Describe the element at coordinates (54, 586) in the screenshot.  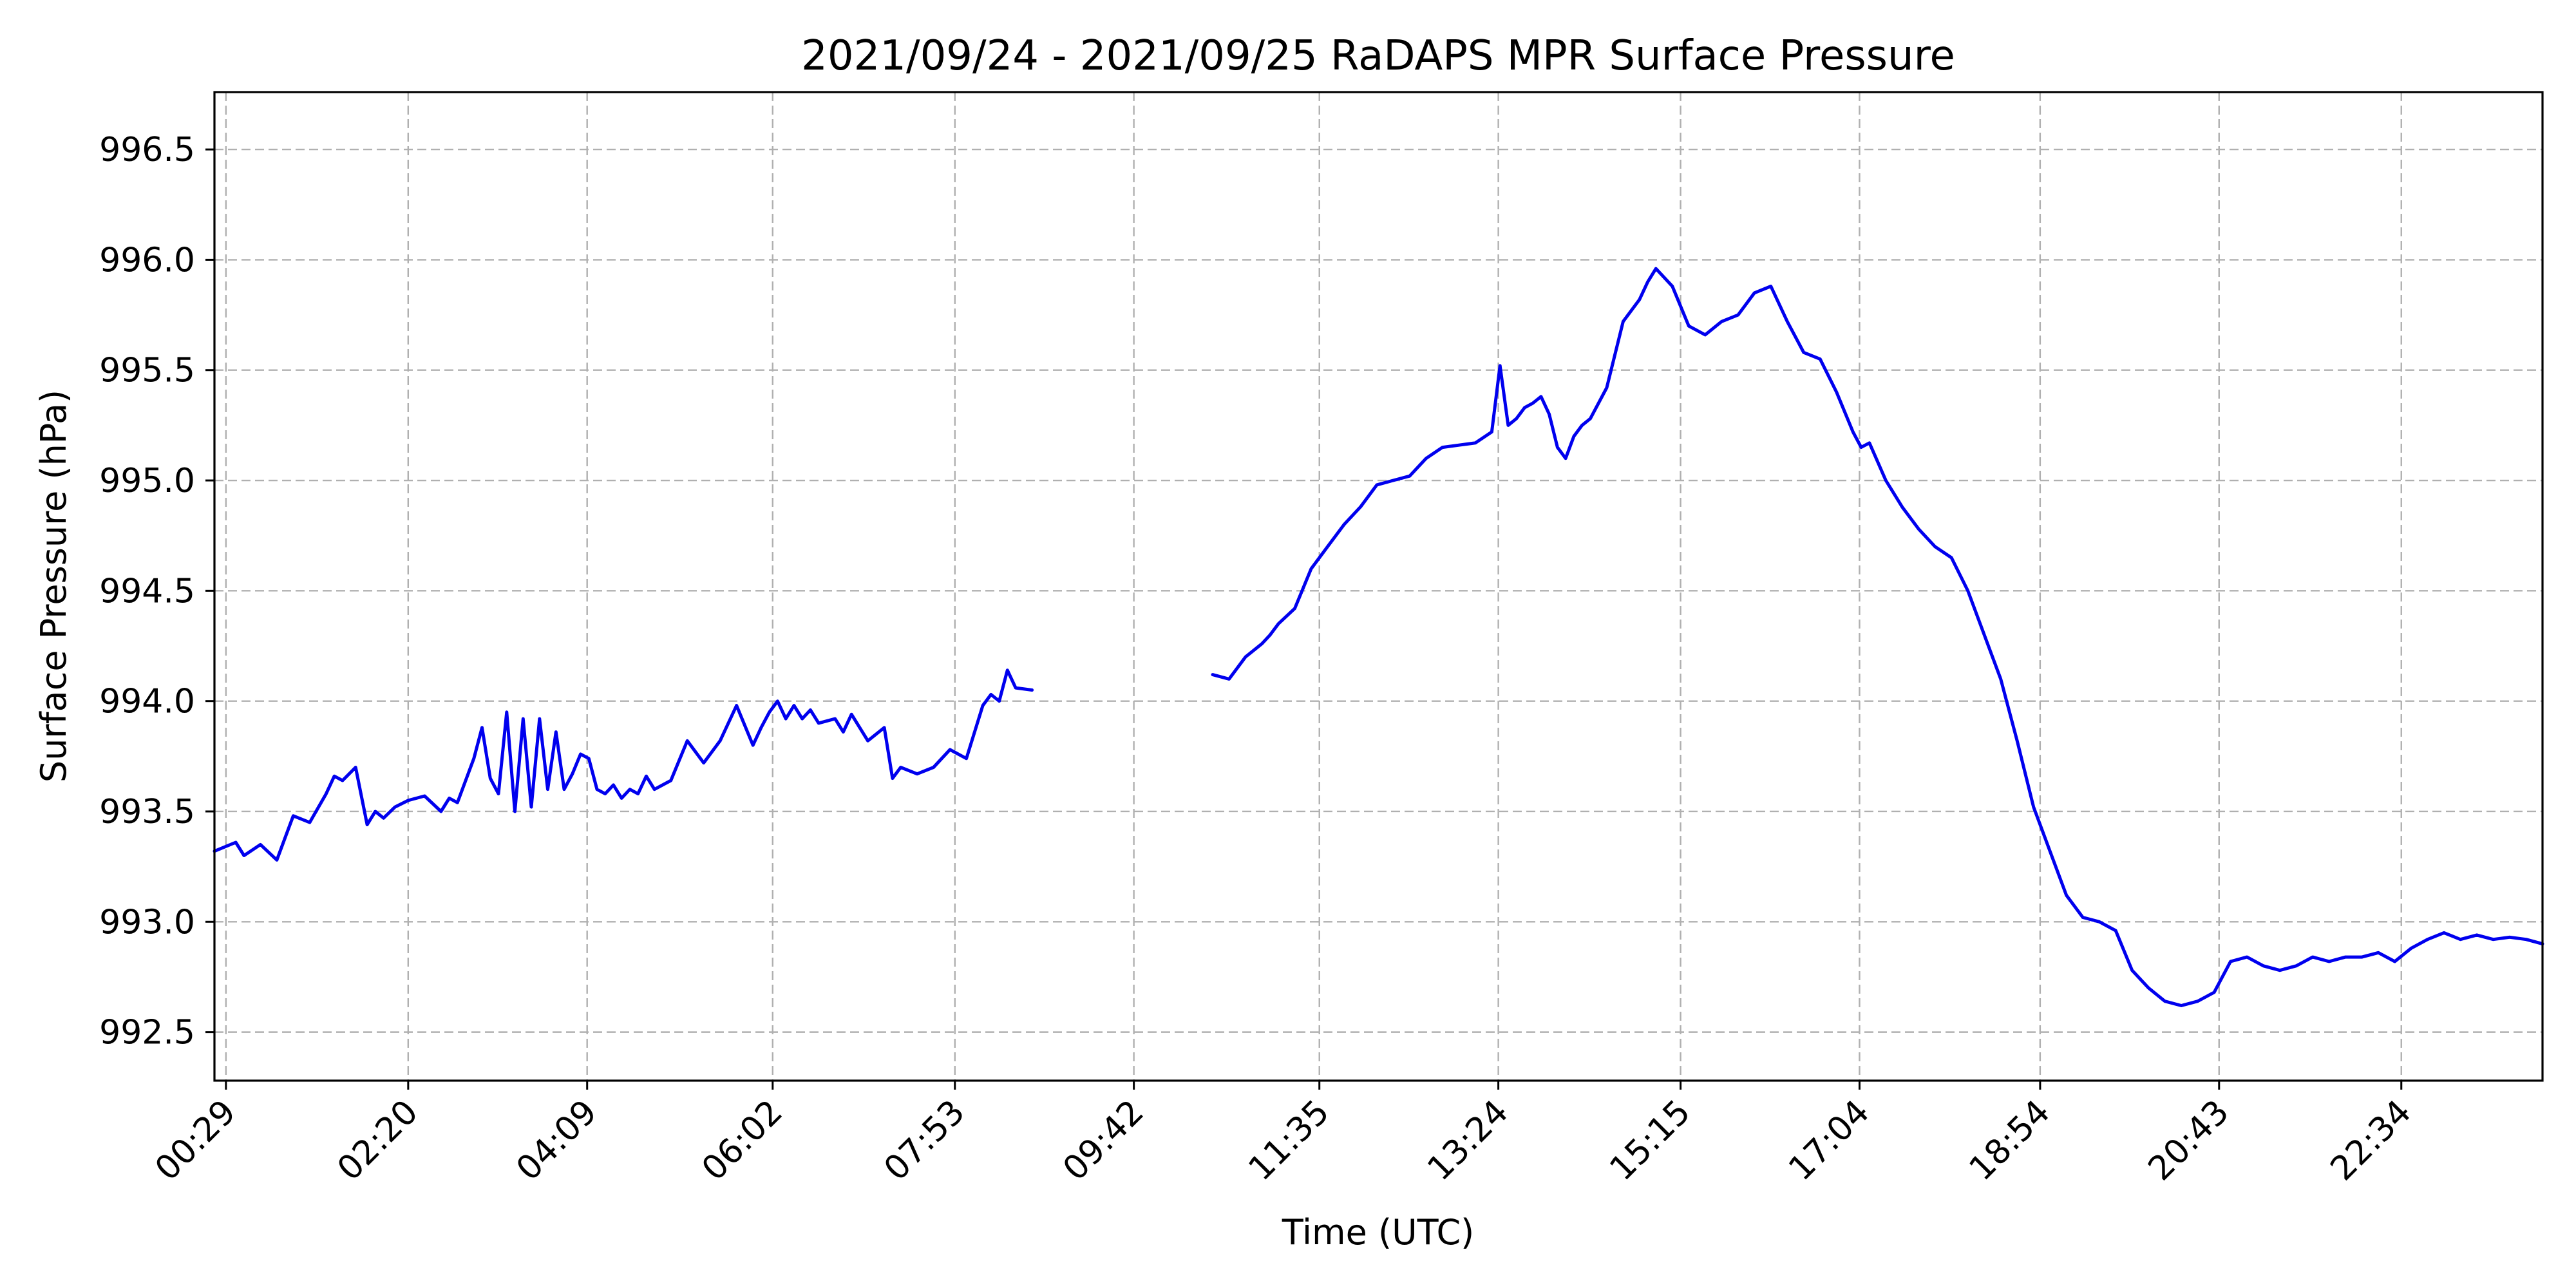
I see `y-axis-label: Surface Pressure (hPa)` at that location.